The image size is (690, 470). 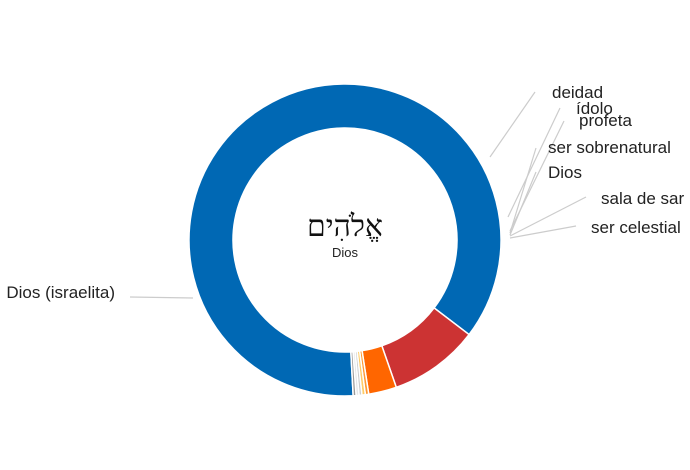 What do you see at coordinates (594, 108) in the screenshot?
I see `slice-label-2: ídolo` at bounding box center [594, 108].